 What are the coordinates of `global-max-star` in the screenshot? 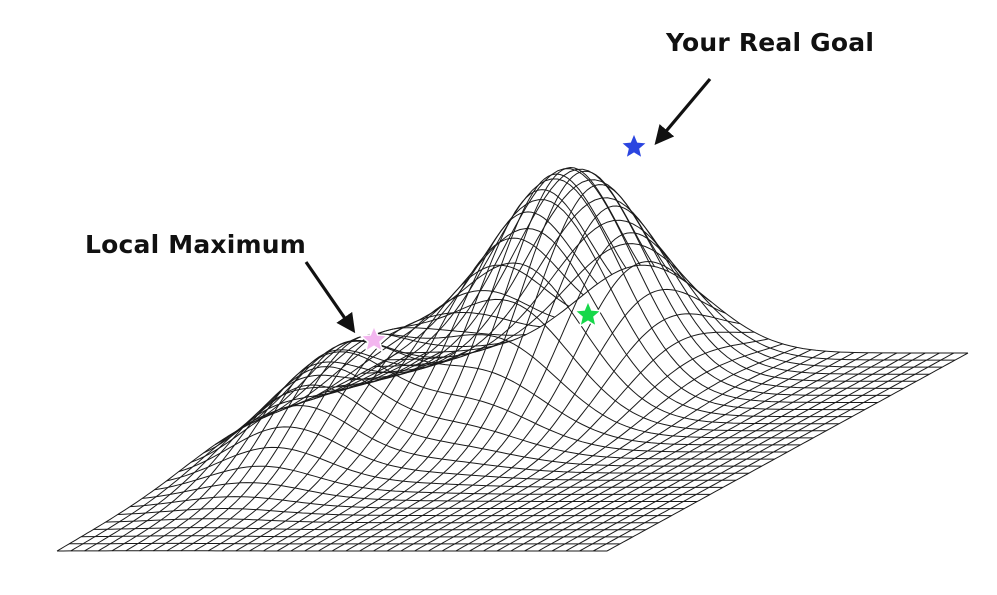 It's located at (634, 145).